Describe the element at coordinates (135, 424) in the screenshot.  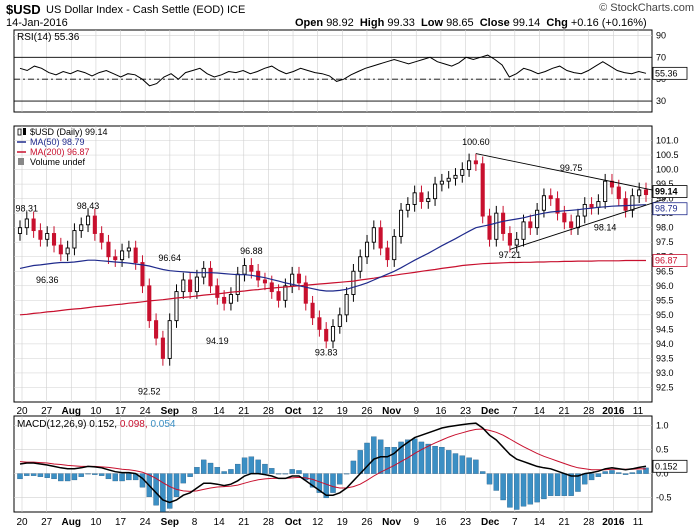
I see `macd-label-part: 0.098,` at that location.